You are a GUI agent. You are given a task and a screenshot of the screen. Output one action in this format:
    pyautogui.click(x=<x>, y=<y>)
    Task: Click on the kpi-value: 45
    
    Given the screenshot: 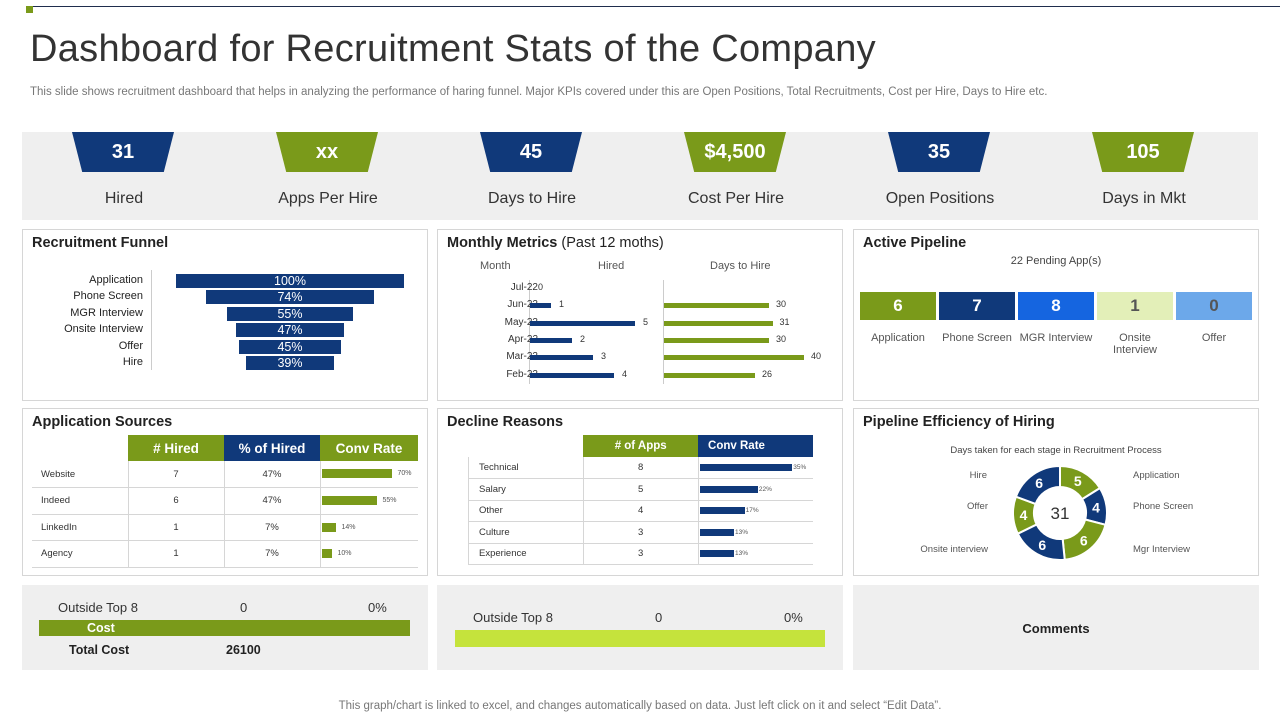 What is the action you would take?
    pyautogui.click(x=531, y=152)
    